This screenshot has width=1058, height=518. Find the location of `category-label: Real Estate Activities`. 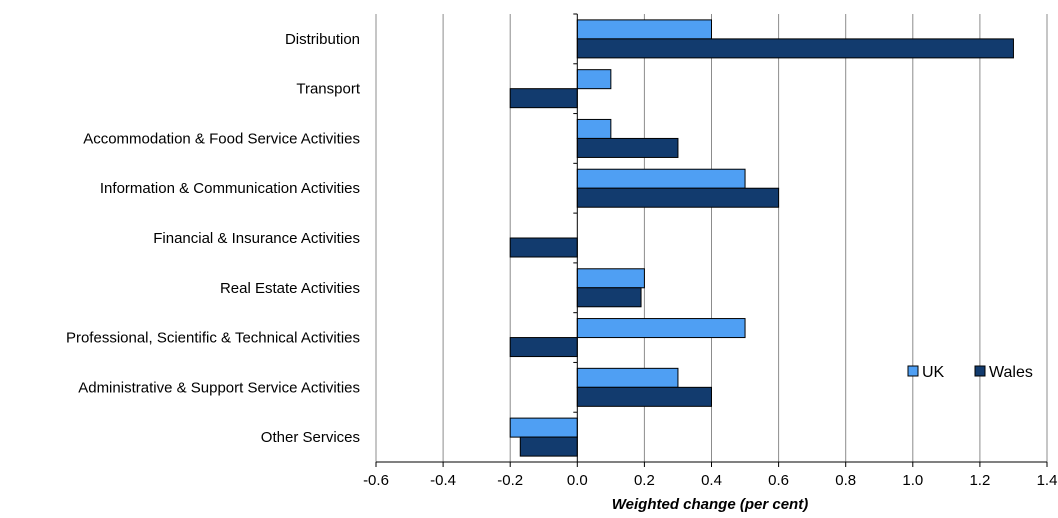

category-label: Real Estate Activities is located at coordinates (290, 288).